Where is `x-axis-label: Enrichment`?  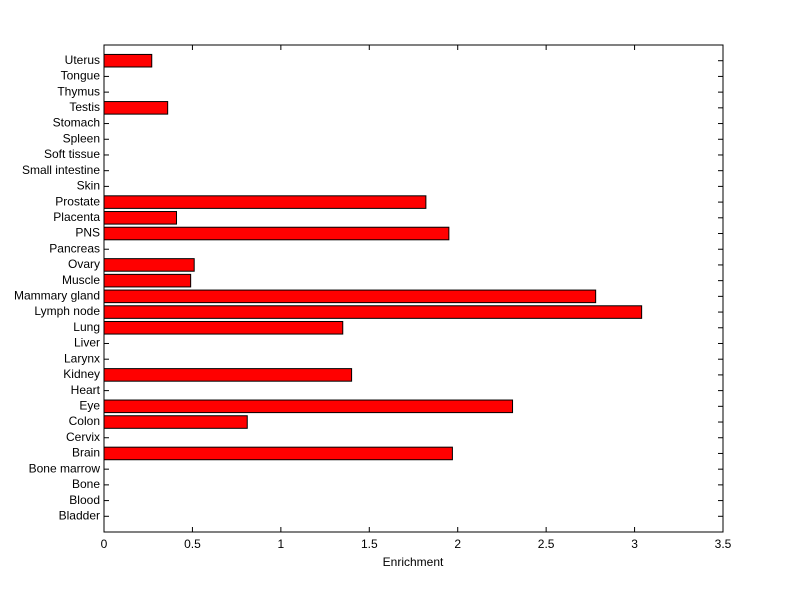 x-axis-label: Enrichment is located at coordinates (413, 562).